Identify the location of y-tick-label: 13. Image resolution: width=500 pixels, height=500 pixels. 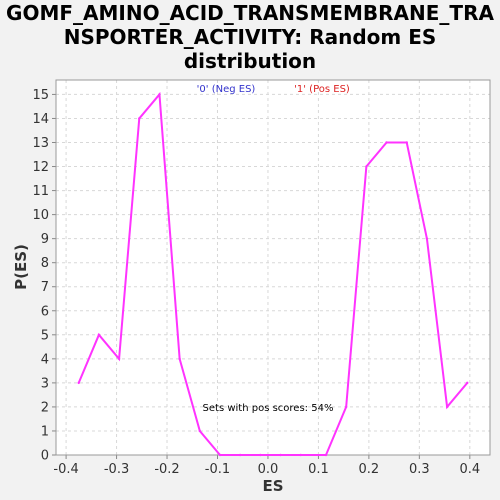
(40, 143).